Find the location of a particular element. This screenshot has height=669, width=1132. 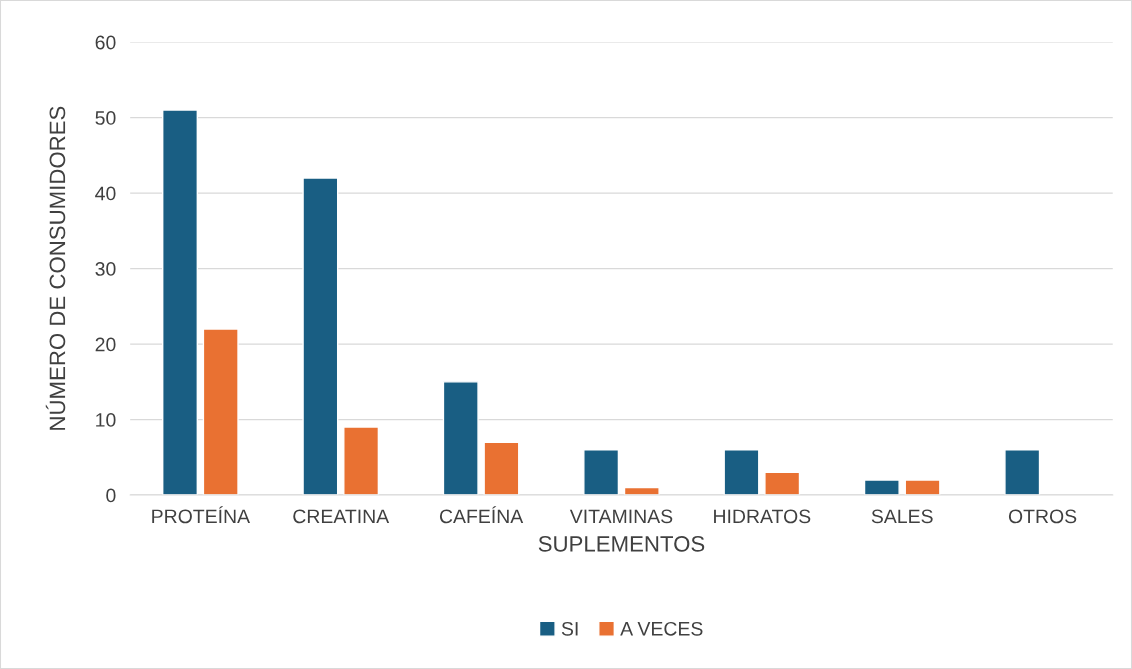

y-tick-label: 0 is located at coordinates (111, 495).